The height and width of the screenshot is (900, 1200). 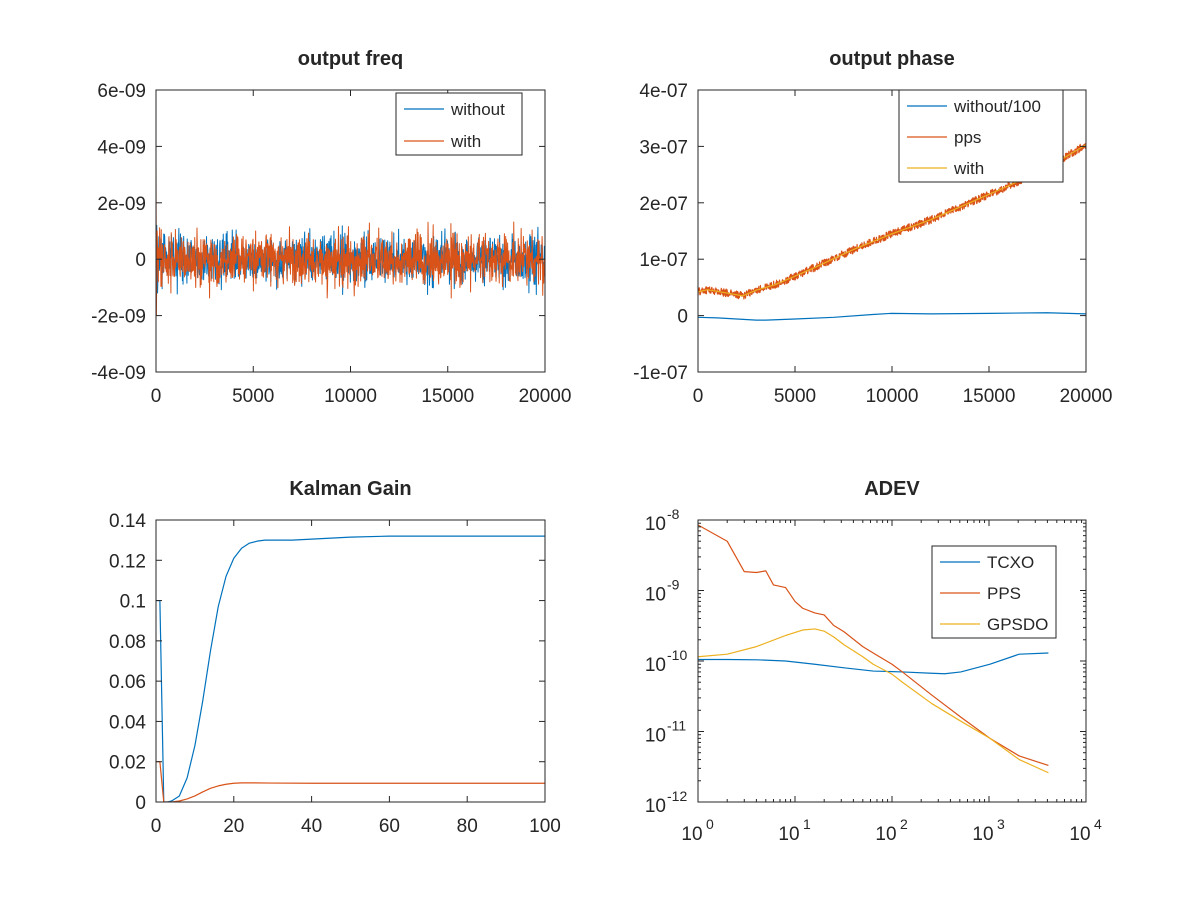 I want to click on y-tick-label: -2e-09, so click(x=118, y=317).